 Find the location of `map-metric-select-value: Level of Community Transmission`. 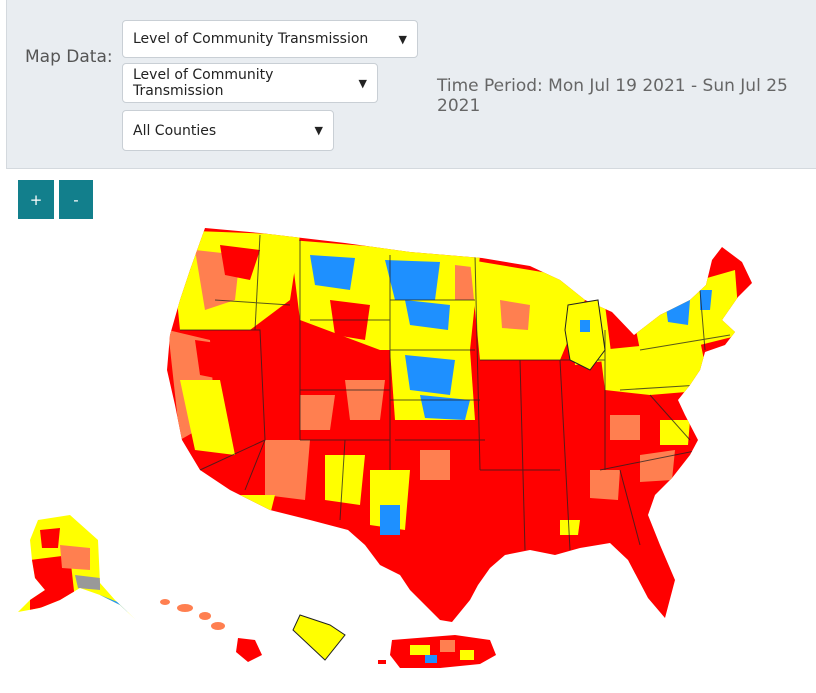

map-metric-select-value: Level of Community Transmission is located at coordinates (251, 39).